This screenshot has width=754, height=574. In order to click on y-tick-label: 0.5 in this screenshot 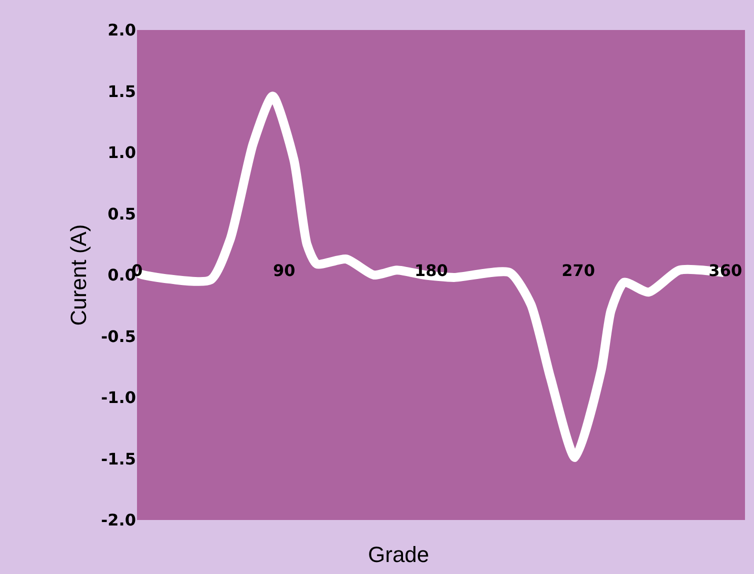, I will do `click(122, 214)`.